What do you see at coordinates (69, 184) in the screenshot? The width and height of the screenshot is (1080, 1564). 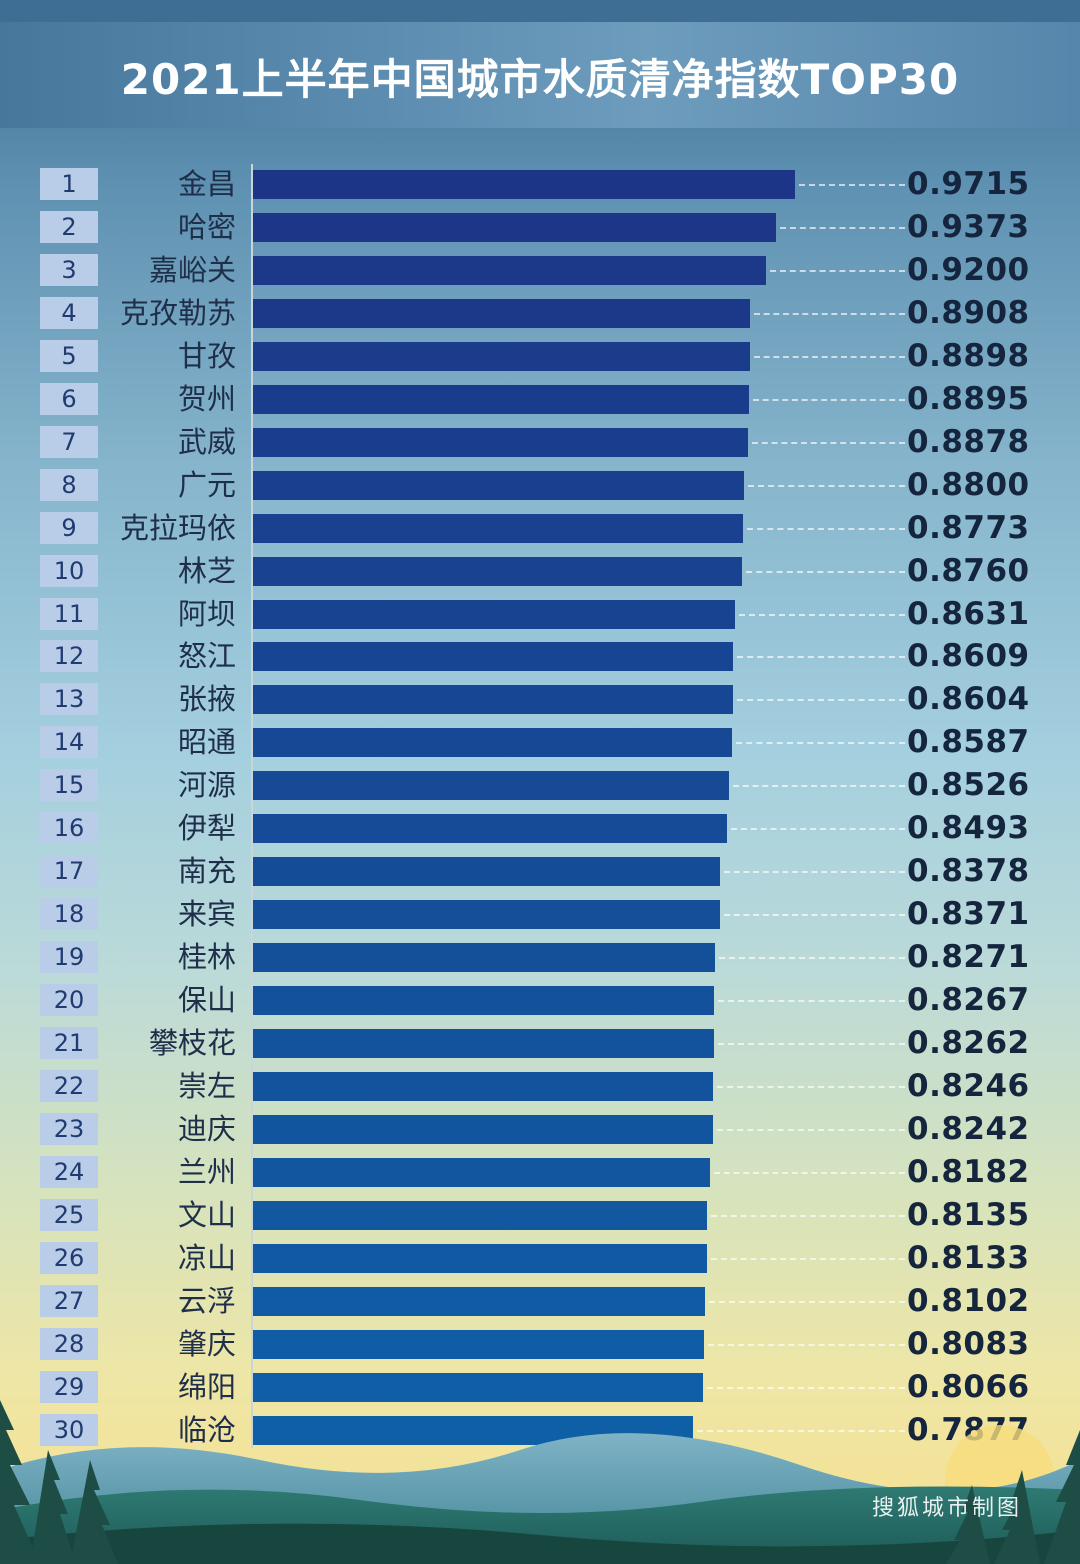 I see `rank-badge: 1` at bounding box center [69, 184].